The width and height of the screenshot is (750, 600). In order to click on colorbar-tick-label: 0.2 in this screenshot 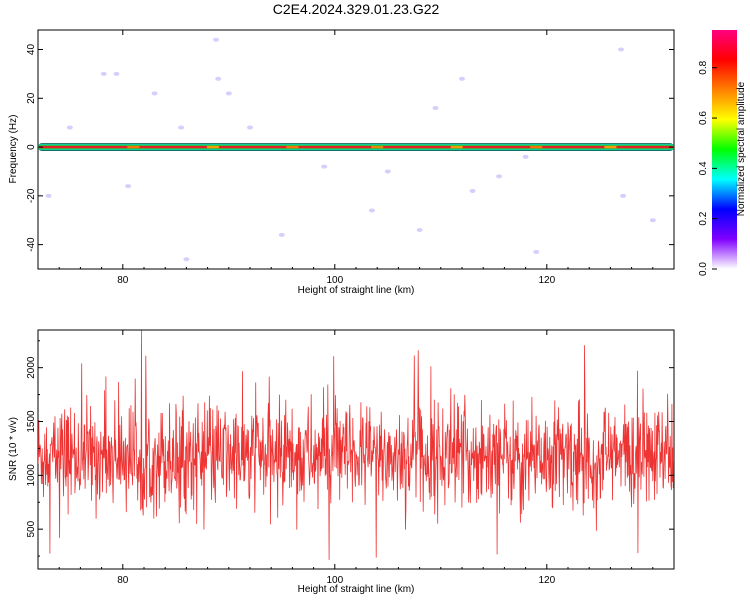, I will do `click(703, 218)`.